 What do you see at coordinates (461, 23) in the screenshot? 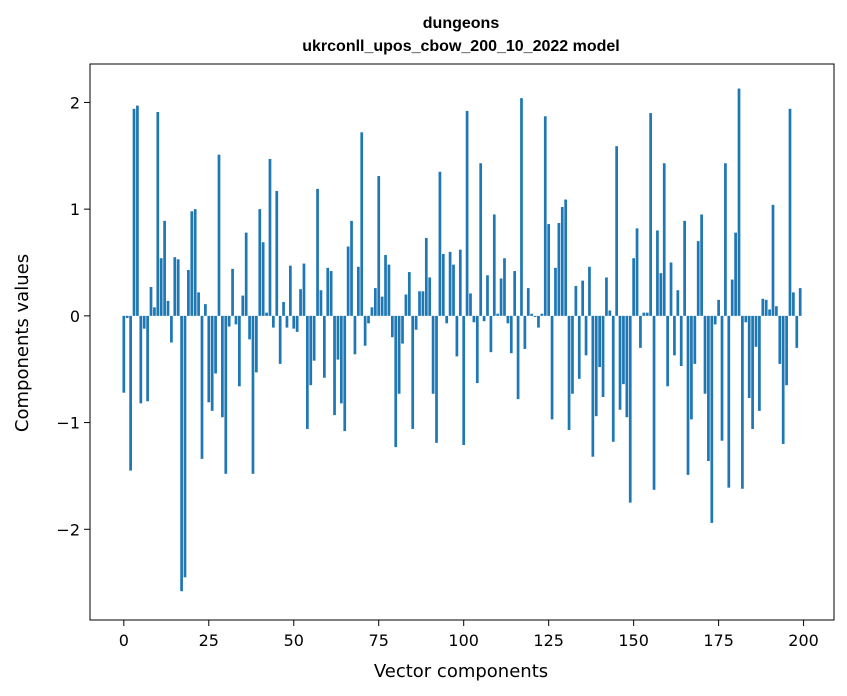
I see `chart-title: dungeons` at bounding box center [461, 23].